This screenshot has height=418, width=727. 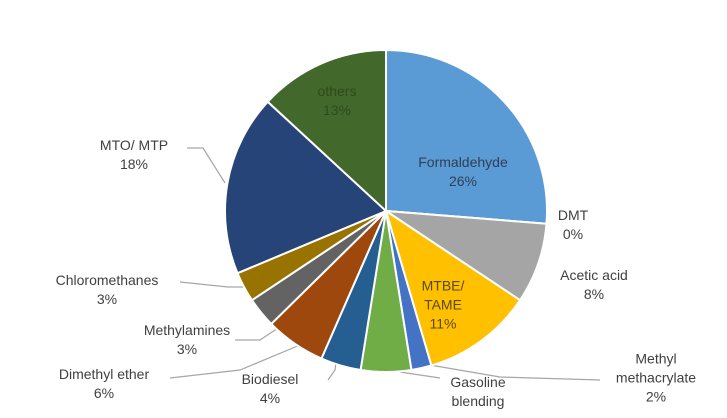 What do you see at coordinates (463, 181) in the screenshot?
I see `value-label: 26%` at bounding box center [463, 181].